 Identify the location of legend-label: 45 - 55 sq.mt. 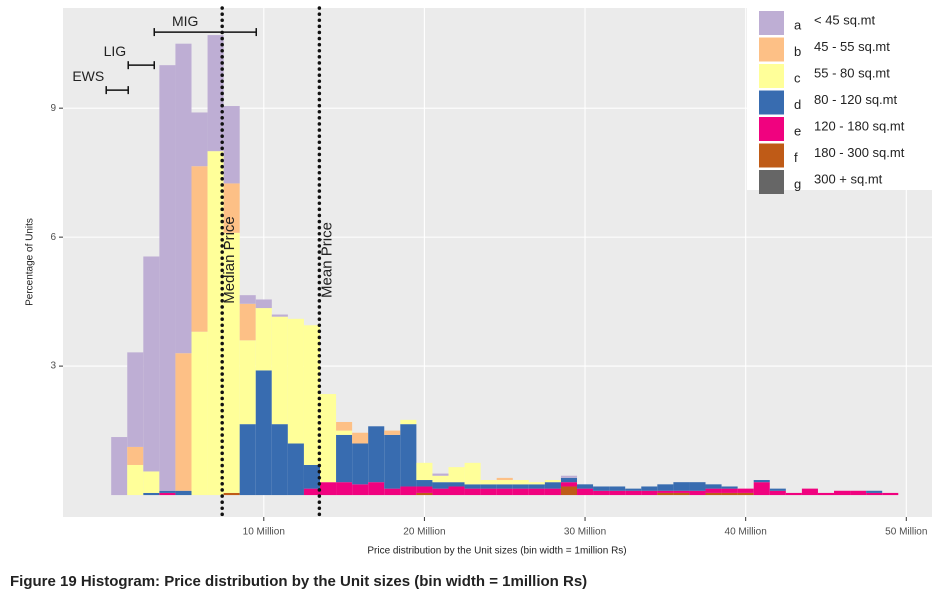
(852, 46).